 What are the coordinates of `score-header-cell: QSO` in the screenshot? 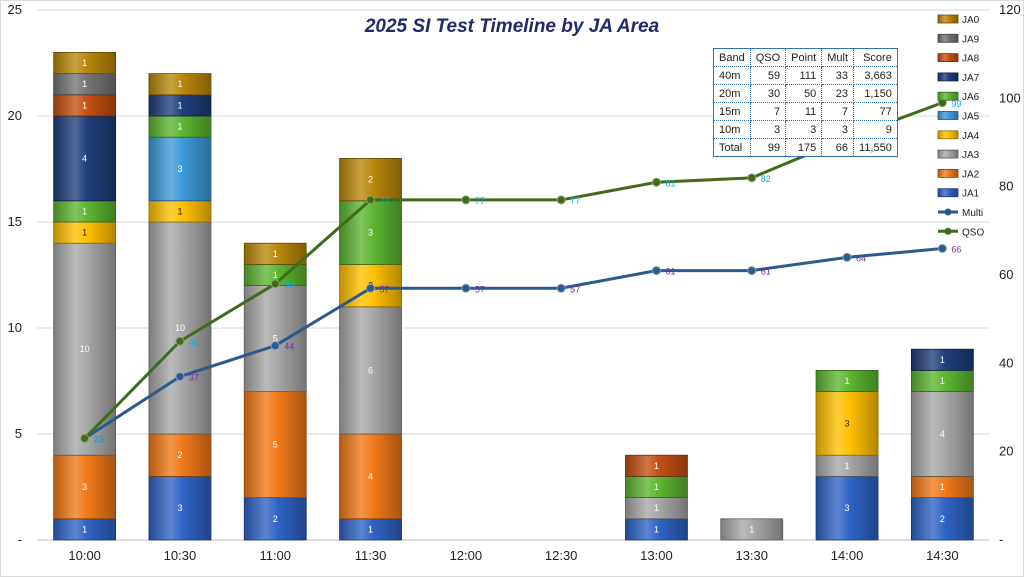 It's located at (768, 57).